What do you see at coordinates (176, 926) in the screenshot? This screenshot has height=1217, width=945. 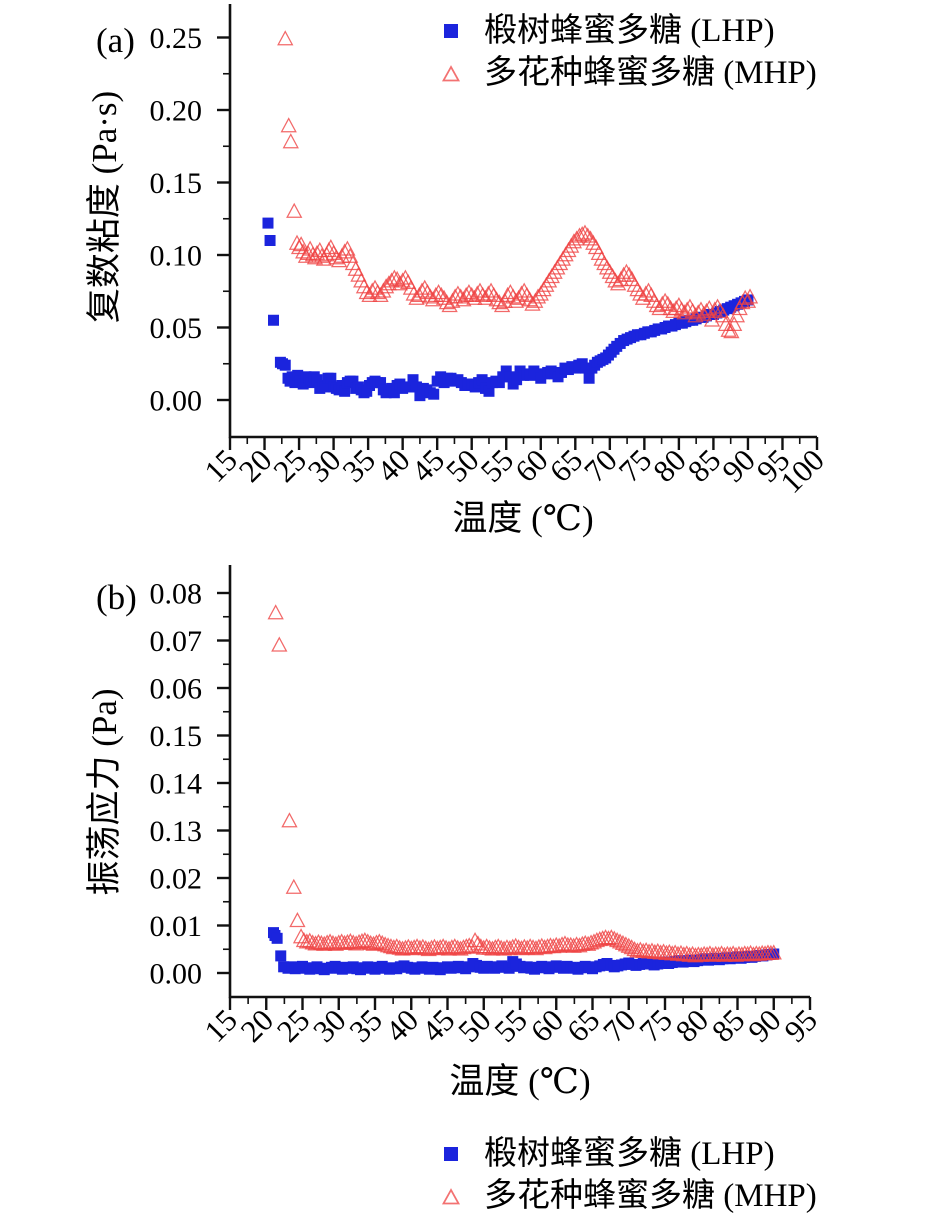 I see `y-tick-label: 0.01` at bounding box center [176, 926].